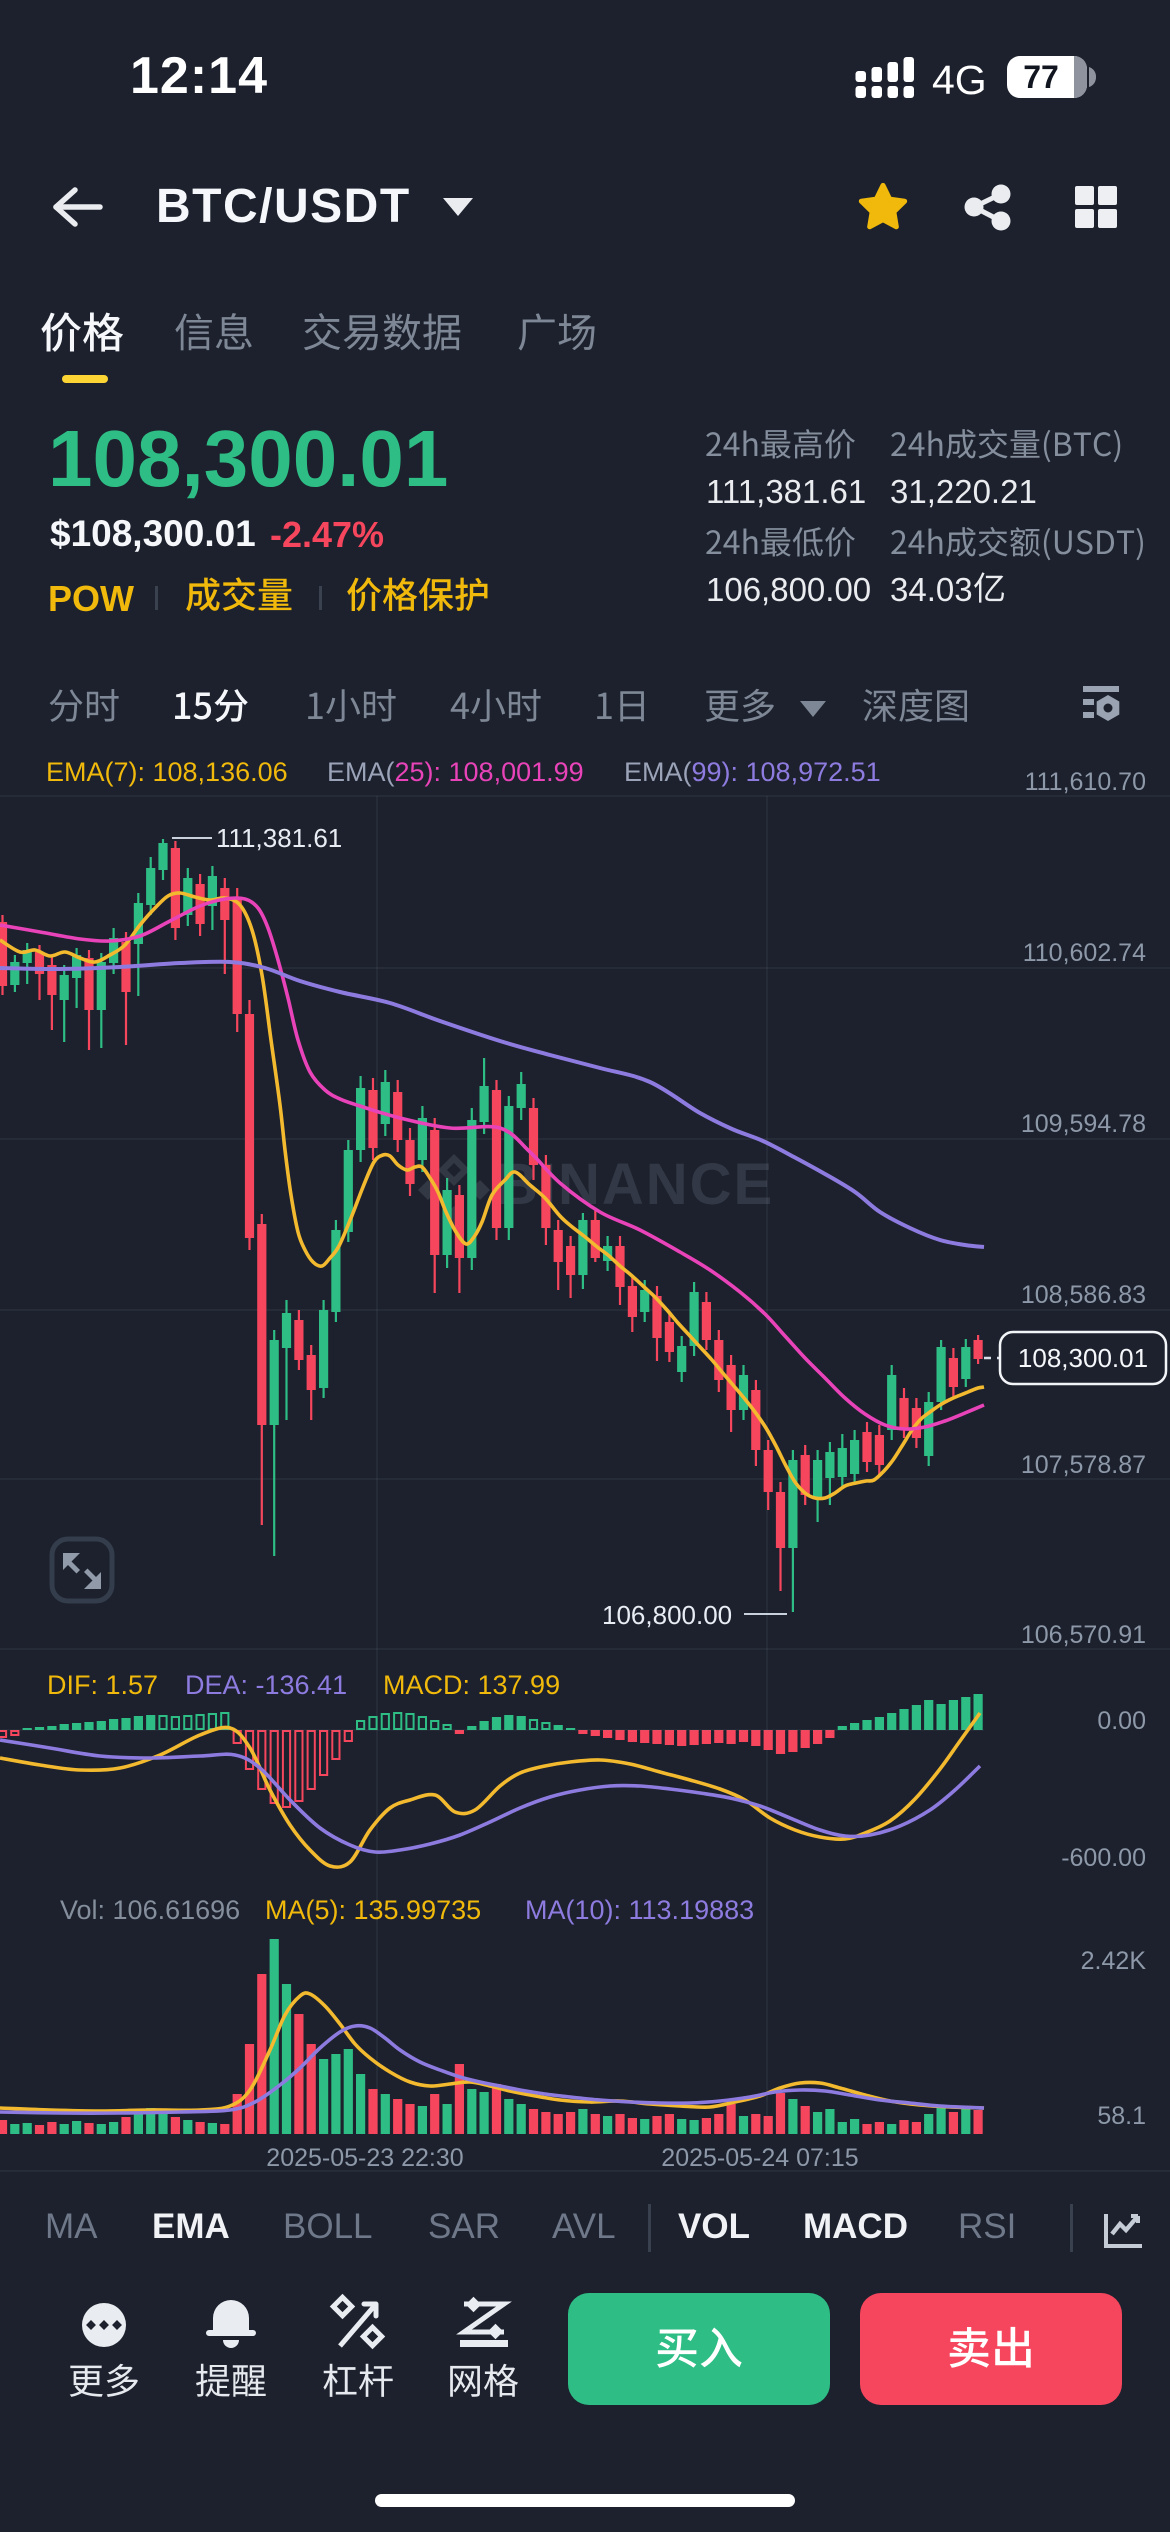 This screenshot has height=2532, width=1170. I want to click on svg-text: 2.42K, so click(1114, 1961).